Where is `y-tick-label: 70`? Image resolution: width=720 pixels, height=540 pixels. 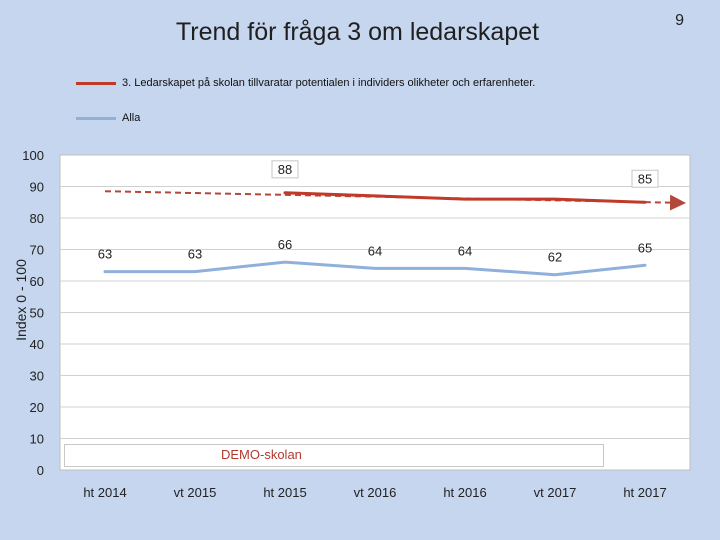 y-tick-label: 70 is located at coordinates (37, 250).